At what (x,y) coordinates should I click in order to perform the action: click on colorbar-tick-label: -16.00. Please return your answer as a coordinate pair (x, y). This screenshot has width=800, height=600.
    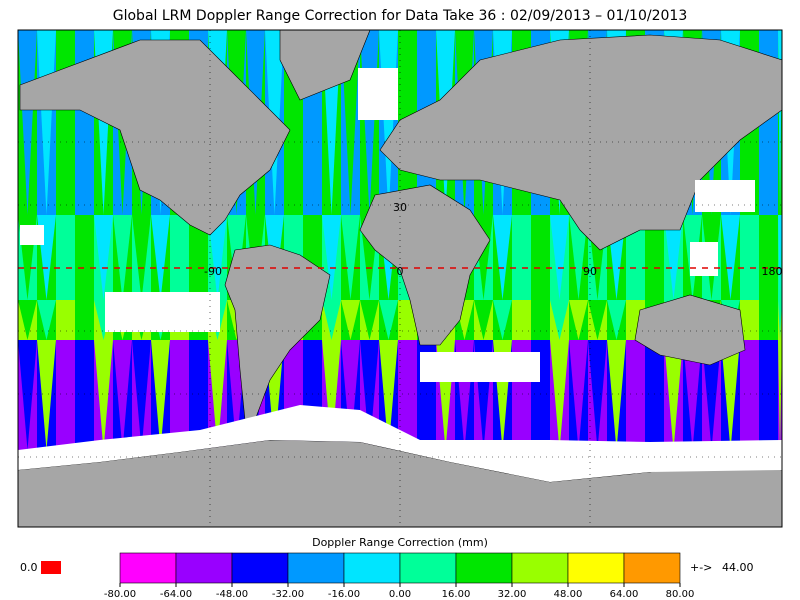
    Looking at the image, I should click on (344, 594).